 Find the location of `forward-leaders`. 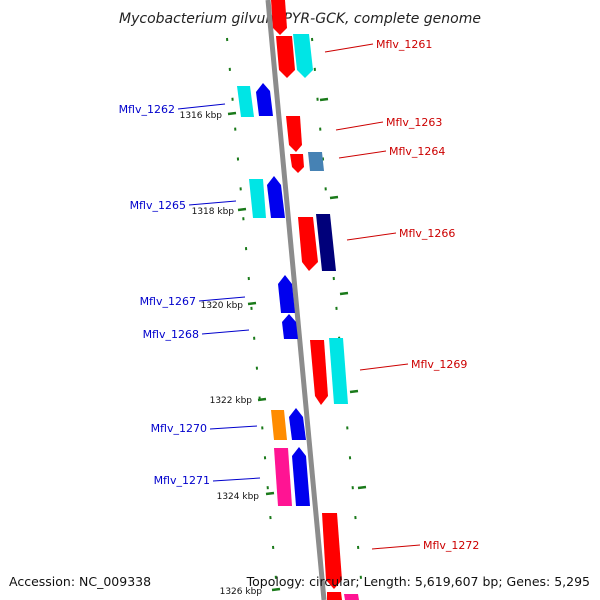

forward-leaders is located at coordinates (372, 296).